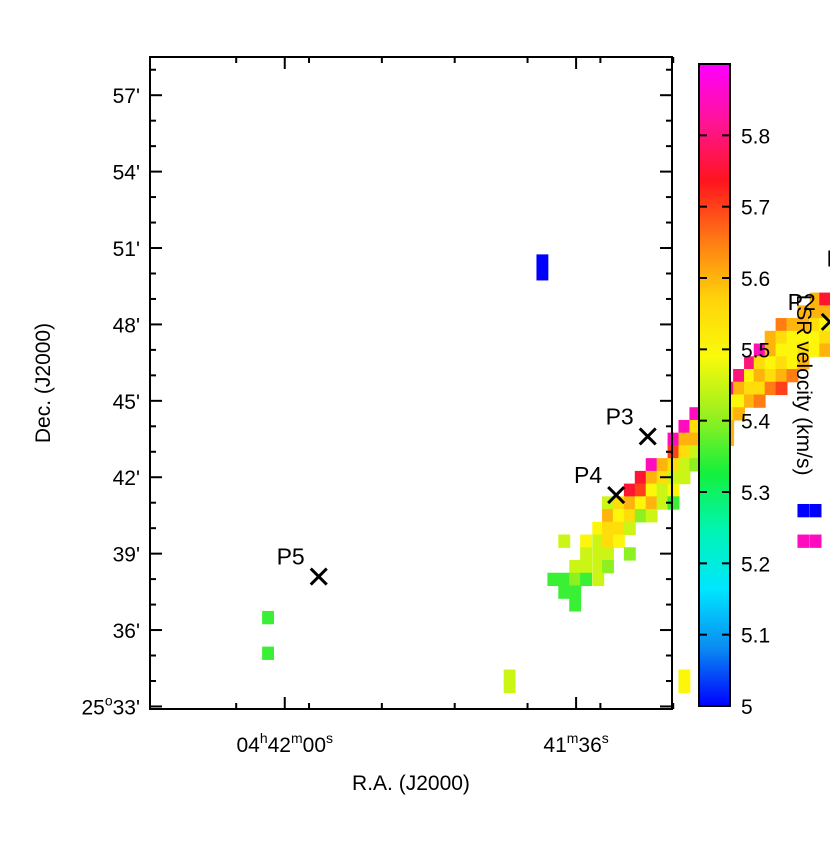 Image resolution: width=830 pixels, height=848 pixels. Describe the element at coordinates (755, 493) in the screenshot. I see `colorbar-tick-label: 5.3` at that location.